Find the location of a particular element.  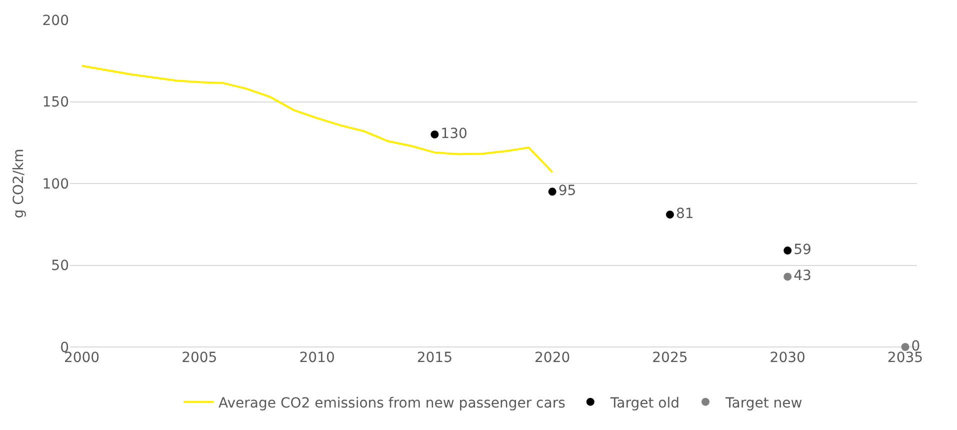

legend-label: Target new is located at coordinates (763, 403).